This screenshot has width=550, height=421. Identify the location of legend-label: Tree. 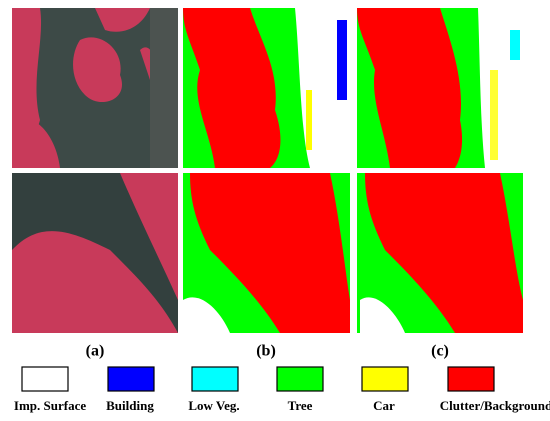
(300, 405).